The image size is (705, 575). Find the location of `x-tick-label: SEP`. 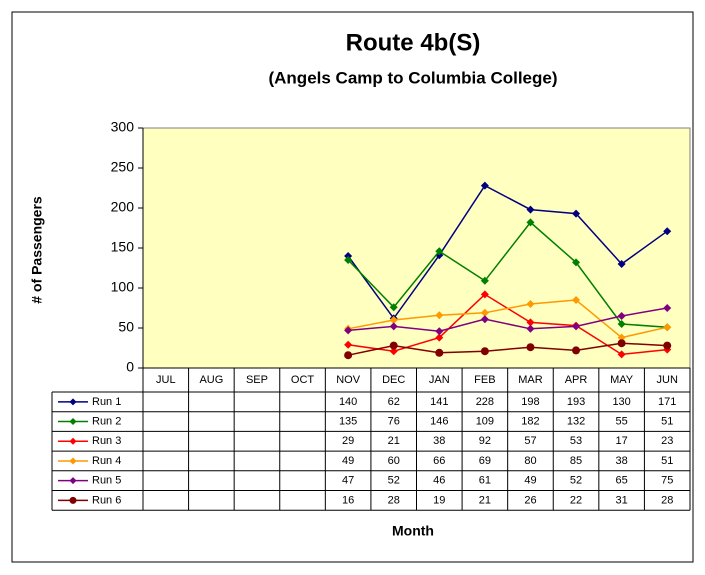

x-tick-label: SEP is located at coordinates (257, 380).